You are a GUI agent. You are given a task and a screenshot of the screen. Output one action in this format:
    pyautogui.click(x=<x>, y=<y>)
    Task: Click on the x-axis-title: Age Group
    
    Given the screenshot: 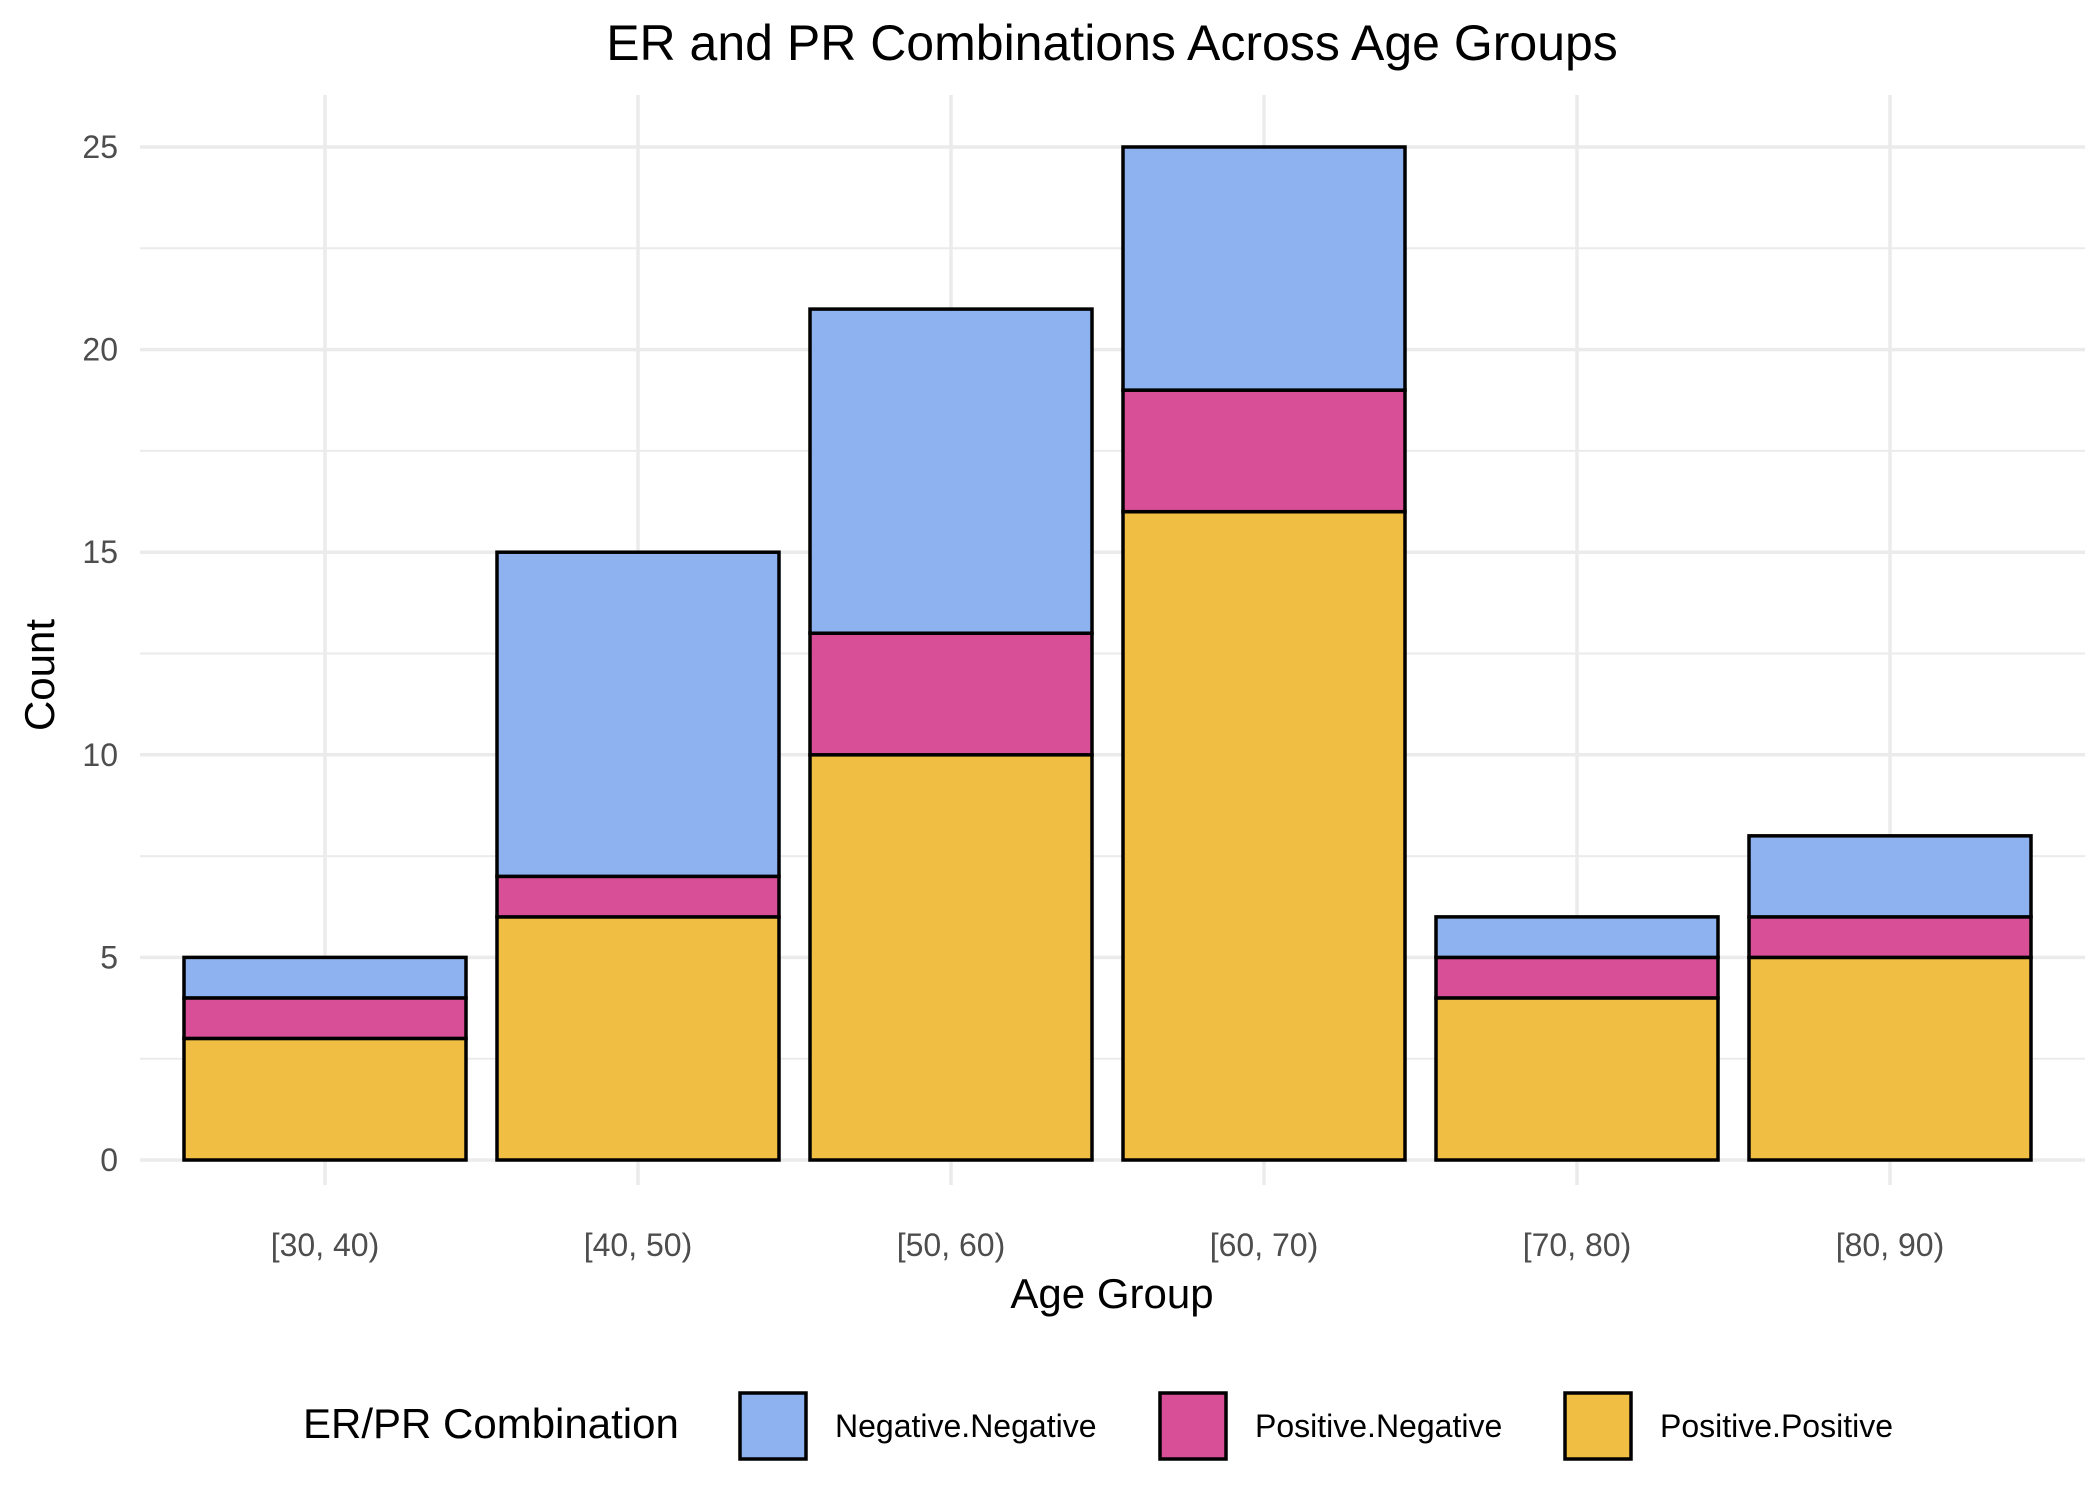 What is the action you would take?
    pyautogui.click(x=1111, y=1293)
    